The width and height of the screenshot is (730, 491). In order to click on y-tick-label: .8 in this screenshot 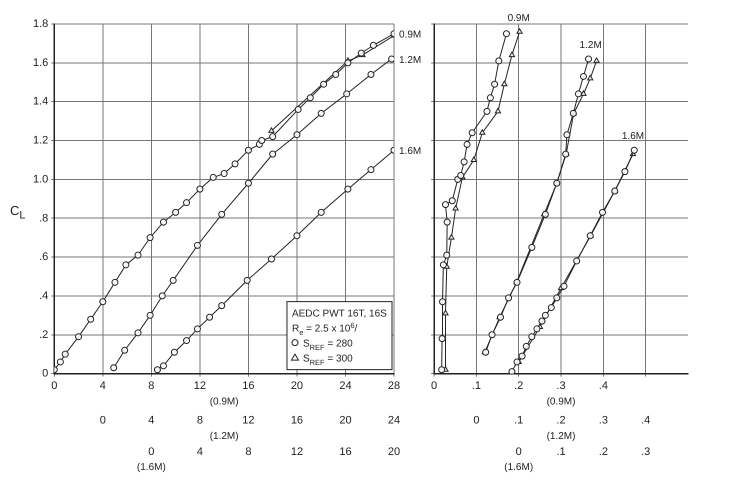, I will do `click(43, 218)`.